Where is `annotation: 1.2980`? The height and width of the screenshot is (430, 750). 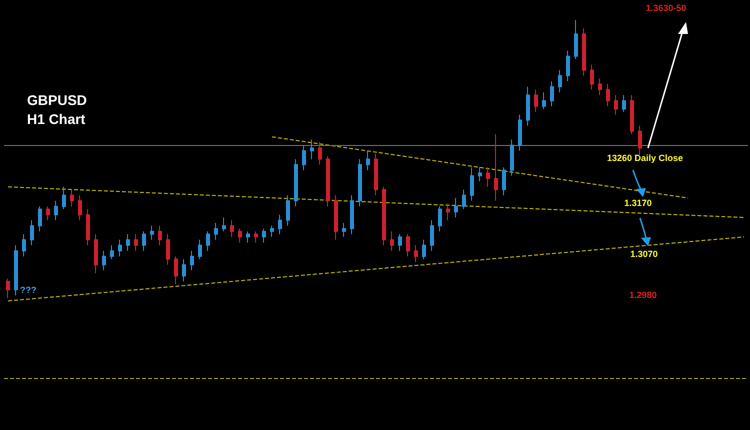 annotation: 1.2980 is located at coordinates (643, 295).